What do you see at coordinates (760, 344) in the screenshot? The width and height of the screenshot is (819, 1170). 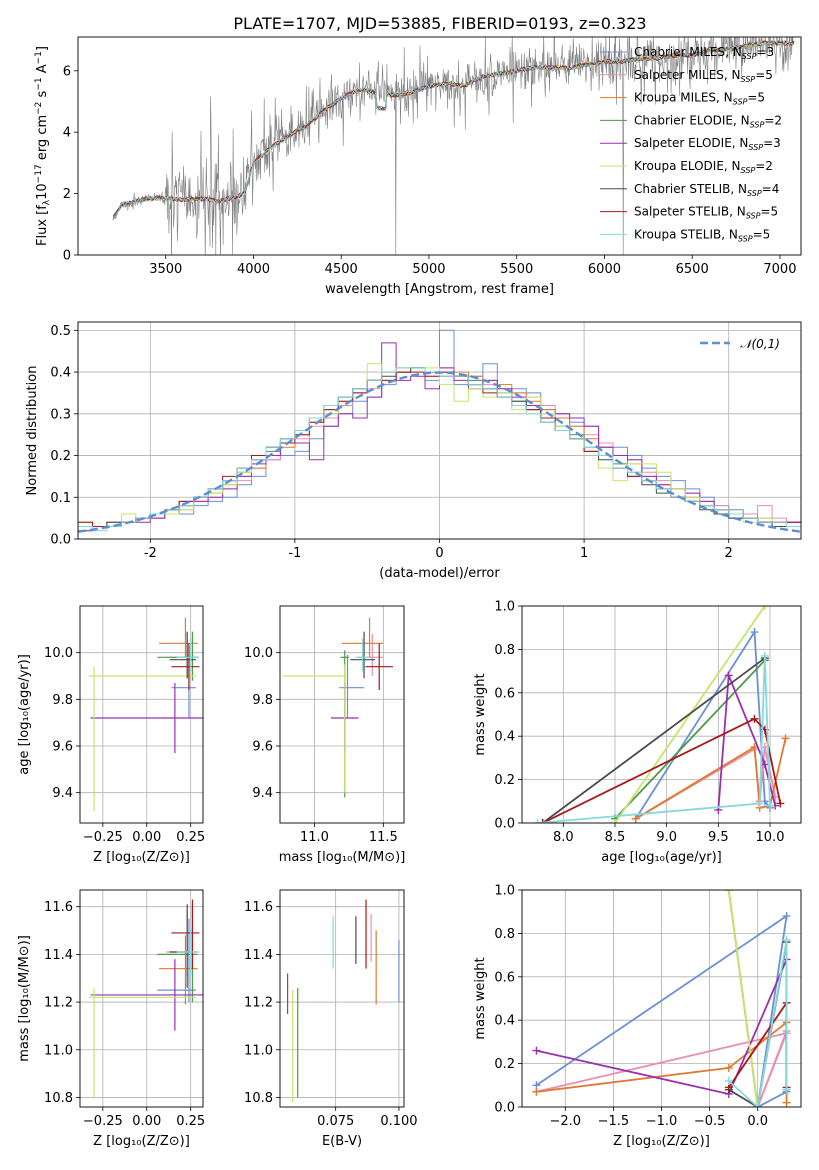 I see `legend-label-normal: 𝒩(0,1)` at bounding box center [760, 344].